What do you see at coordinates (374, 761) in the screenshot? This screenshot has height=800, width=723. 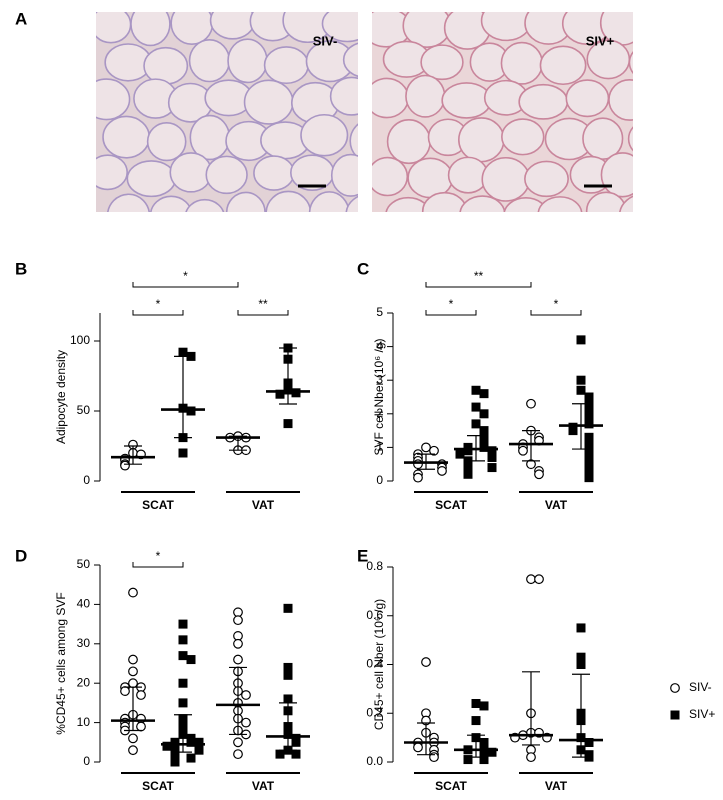 I see `y-tick-label: 0.0` at bounding box center [374, 761].